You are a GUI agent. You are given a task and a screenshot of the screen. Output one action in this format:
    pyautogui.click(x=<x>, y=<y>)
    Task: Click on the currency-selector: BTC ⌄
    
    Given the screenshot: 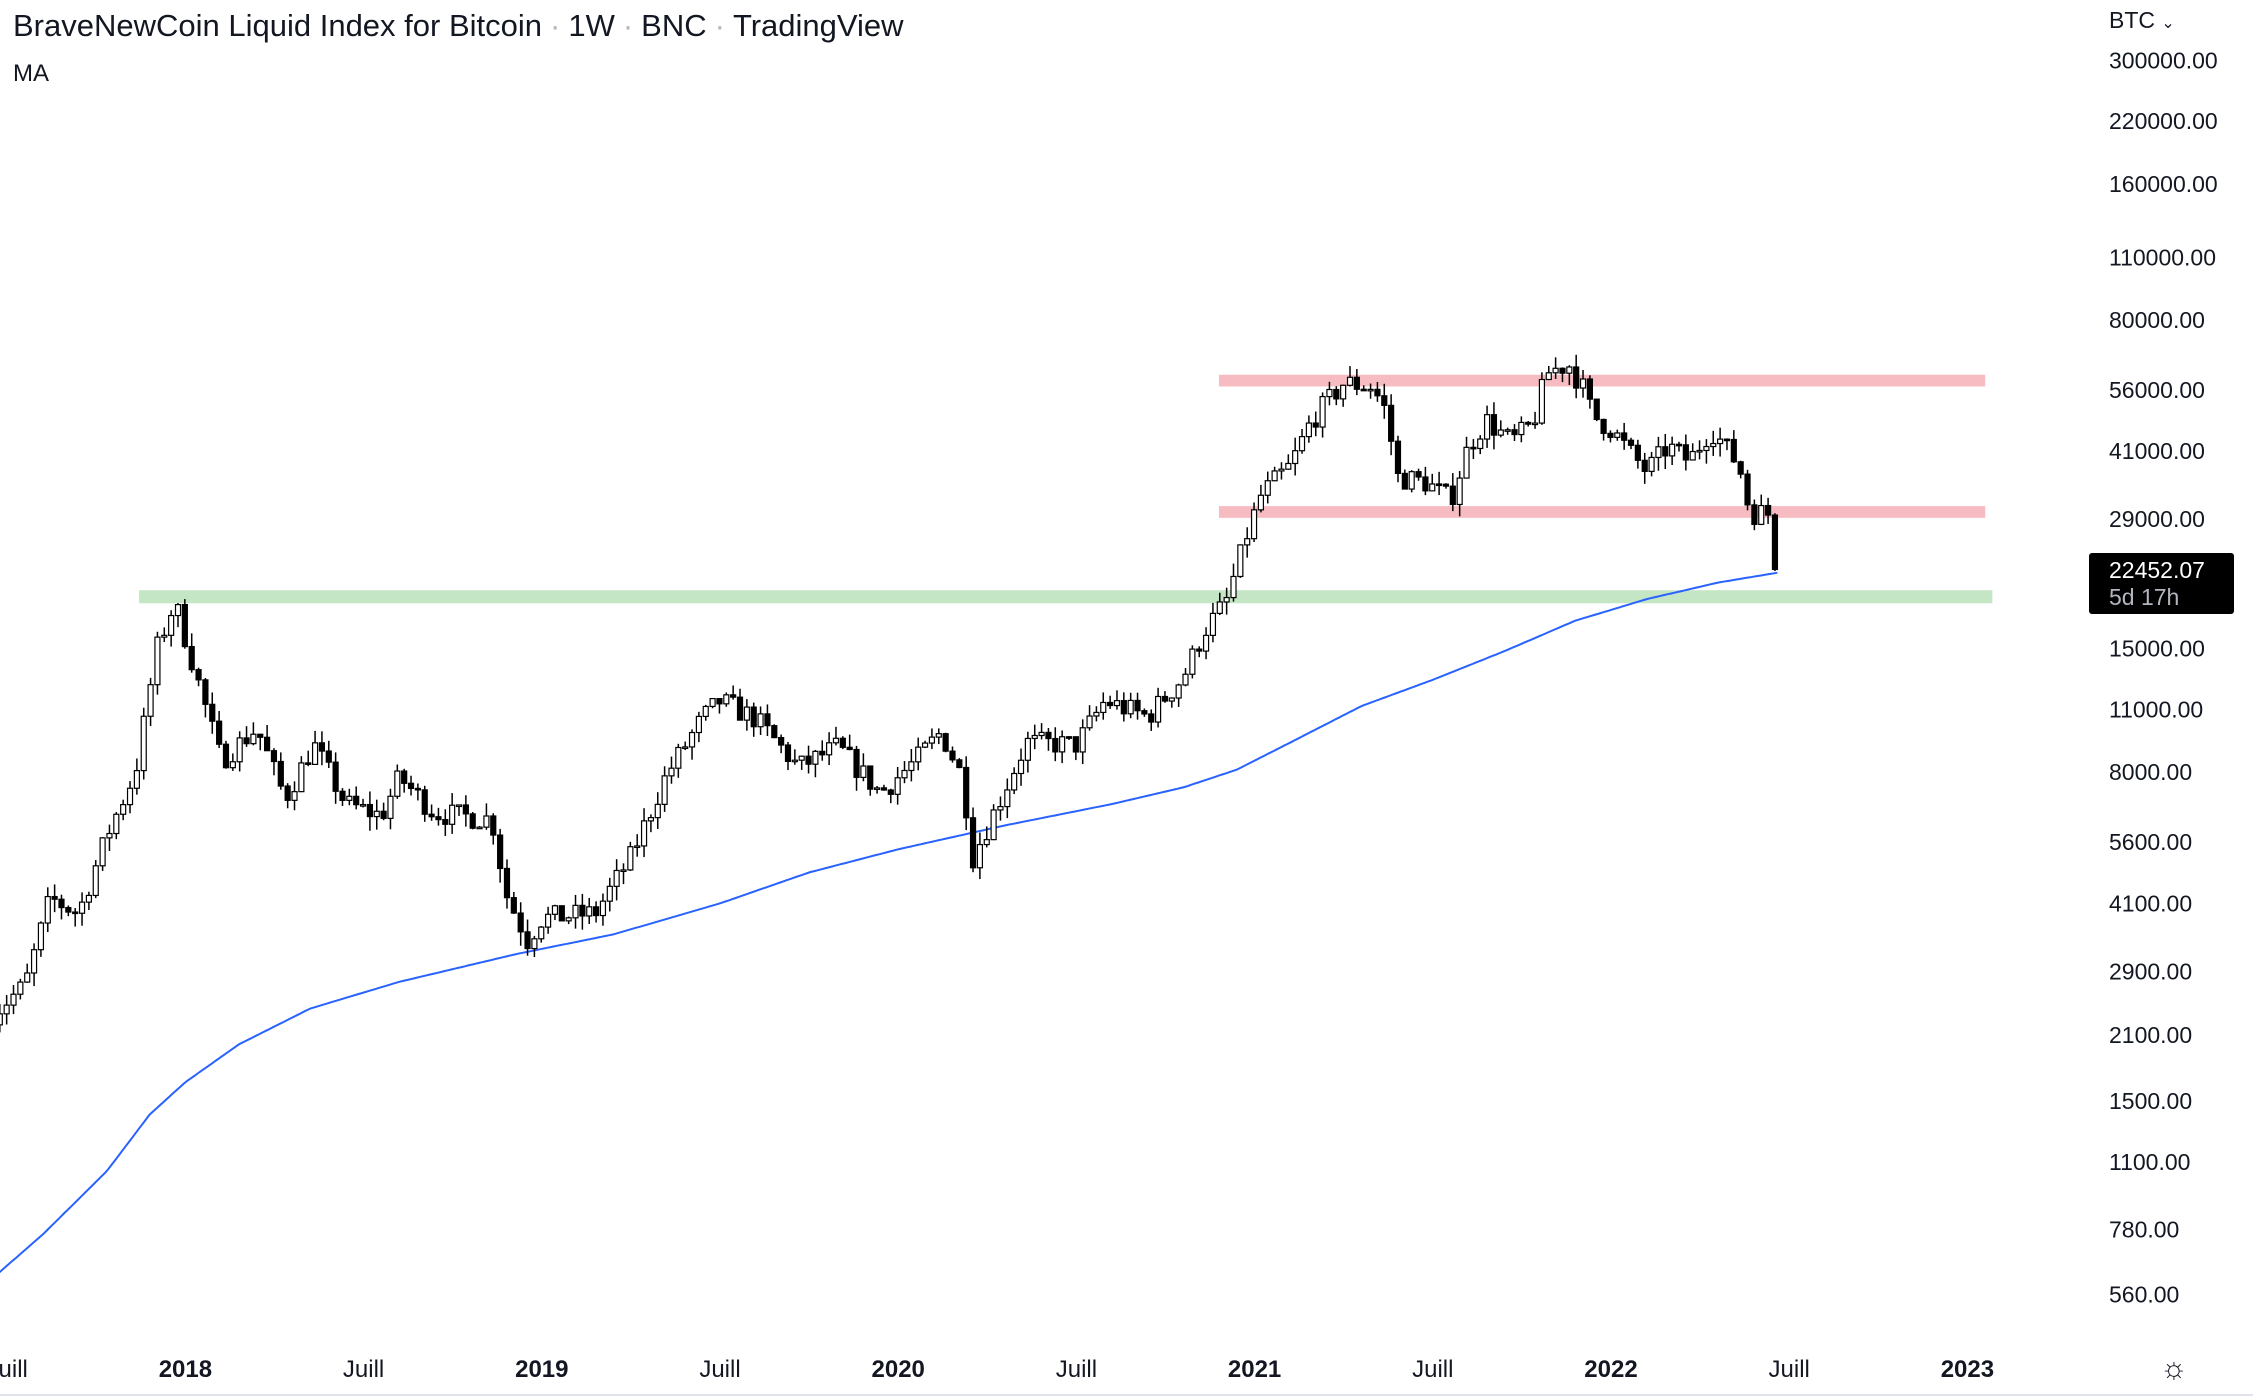 What is the action you would take?
    pyautogui.click(x=2142, y=20)
    